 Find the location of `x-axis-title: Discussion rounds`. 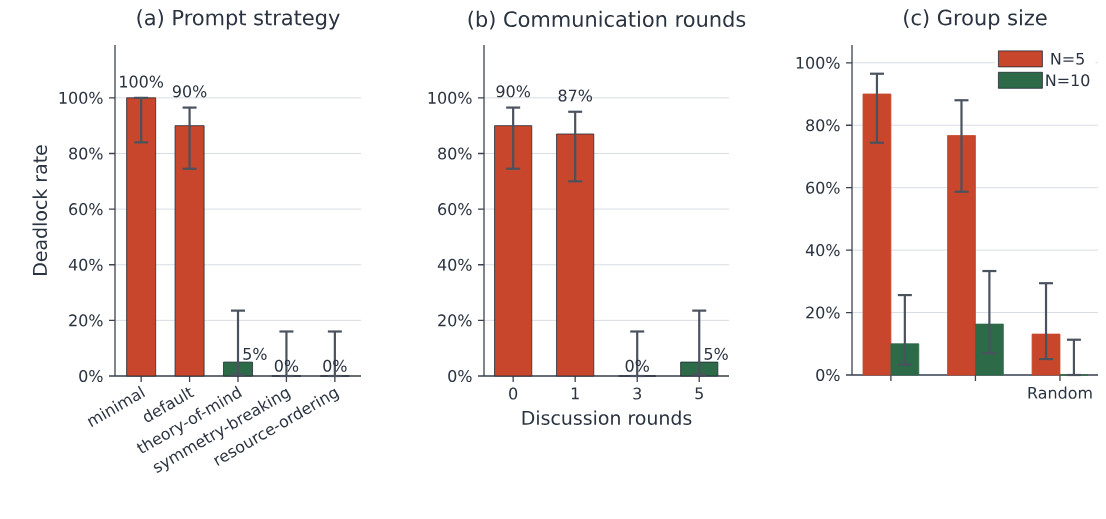

x-axis-title: Discussion rounds is located at coordinates (607, 418).